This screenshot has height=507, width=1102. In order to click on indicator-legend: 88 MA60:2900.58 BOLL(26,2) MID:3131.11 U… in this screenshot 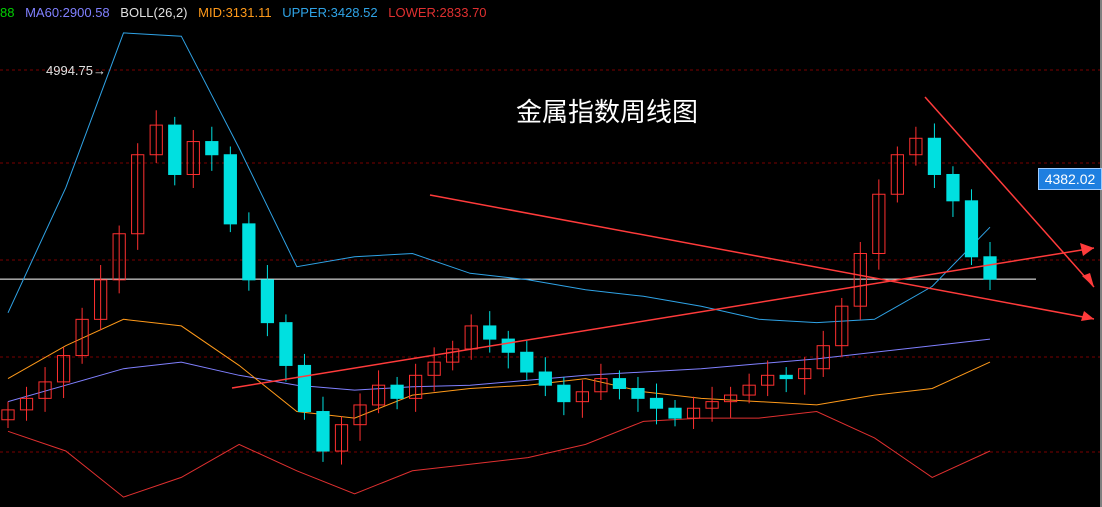, I will do `click(247, 14)`.